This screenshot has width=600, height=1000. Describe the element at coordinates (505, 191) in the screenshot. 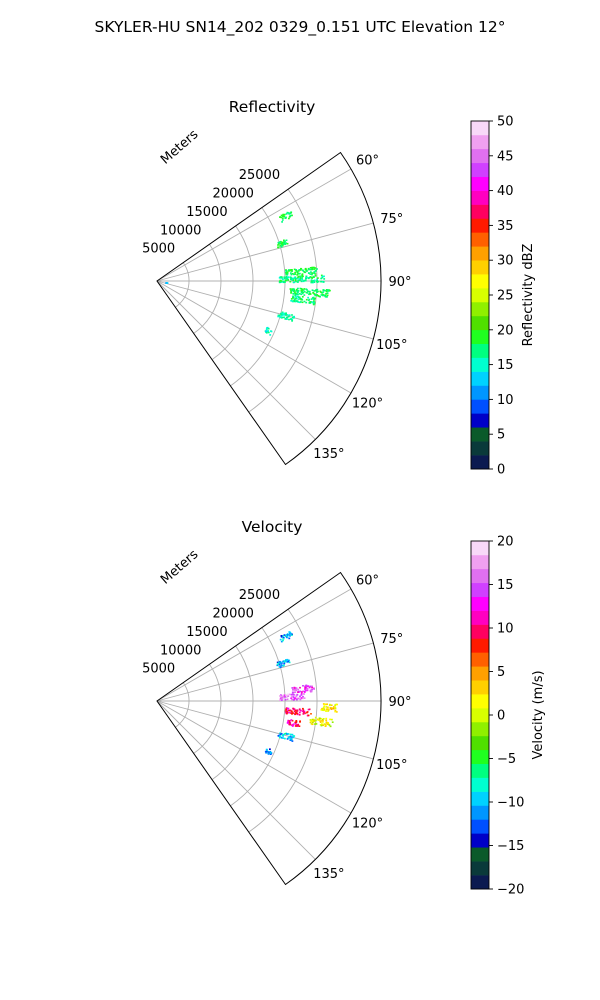

I see `reflectivity-colorbar-tick-label: 40` at that location.